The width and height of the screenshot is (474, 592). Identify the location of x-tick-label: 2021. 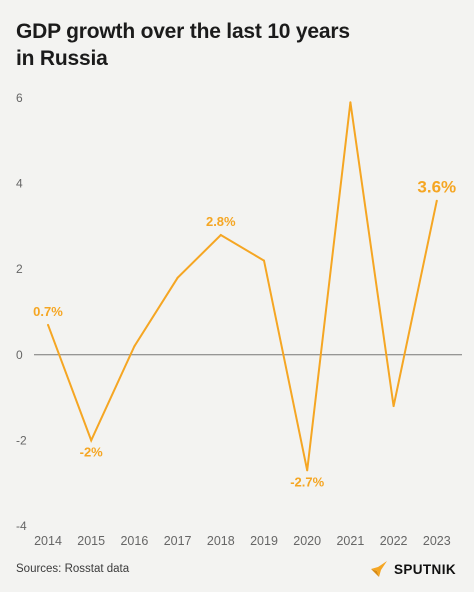
(350, 541).